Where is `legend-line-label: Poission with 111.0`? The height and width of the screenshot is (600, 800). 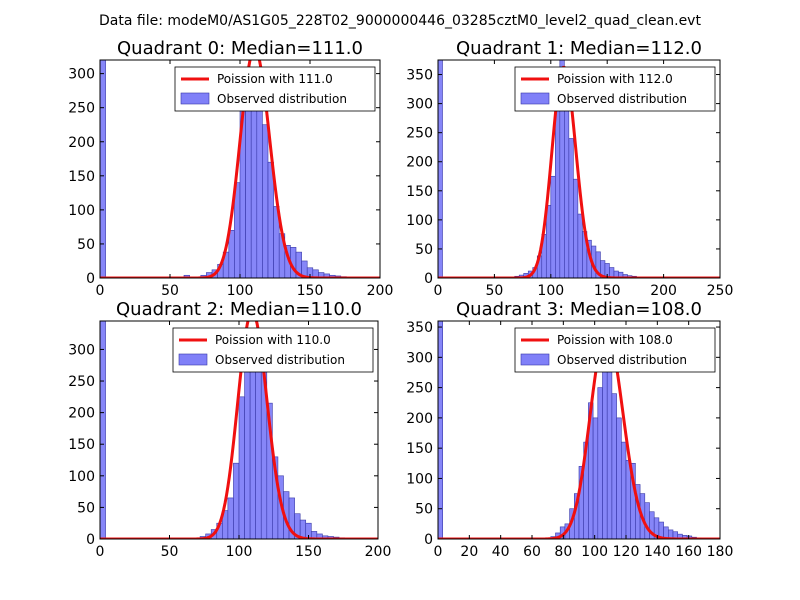 legend-line-label: Poission with 111.0 is located at coordinates (275, 79).